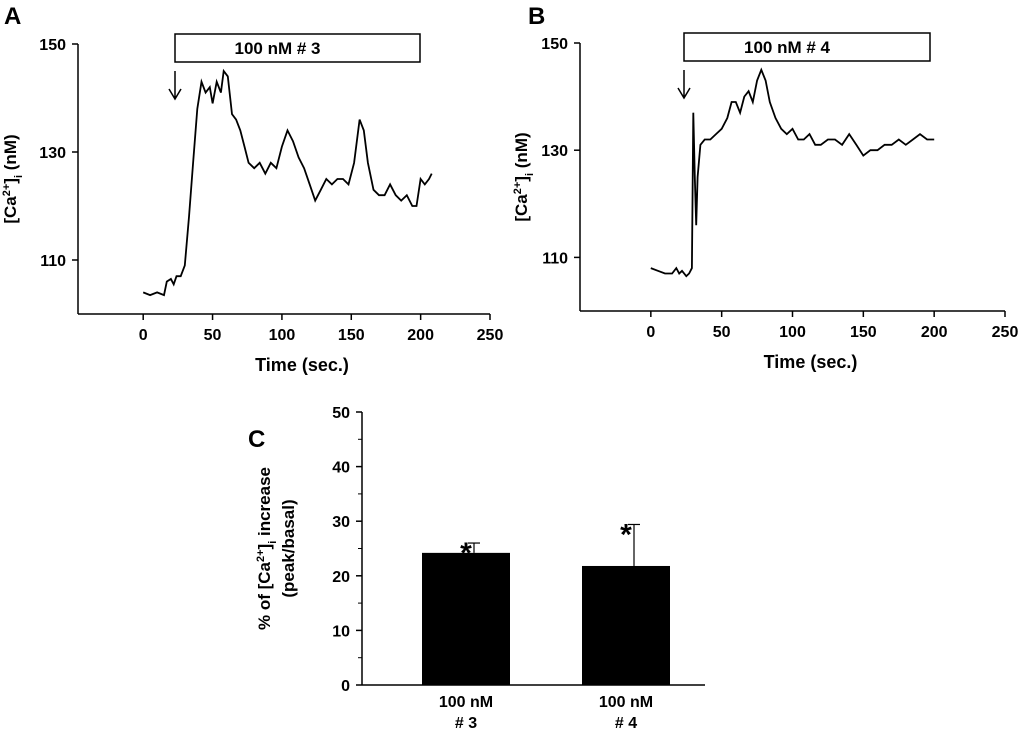 Image resolution: width=1024 pixels, height=735 pixels. What do you see at coordinates (341, 631) in the screenshot?
I see `y-tick-label: 10` at bounding box center [341, 631].